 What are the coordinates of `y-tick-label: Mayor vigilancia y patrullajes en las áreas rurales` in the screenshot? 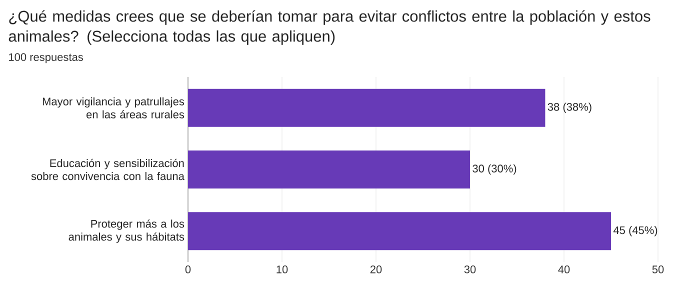 It's located at (113, 107).